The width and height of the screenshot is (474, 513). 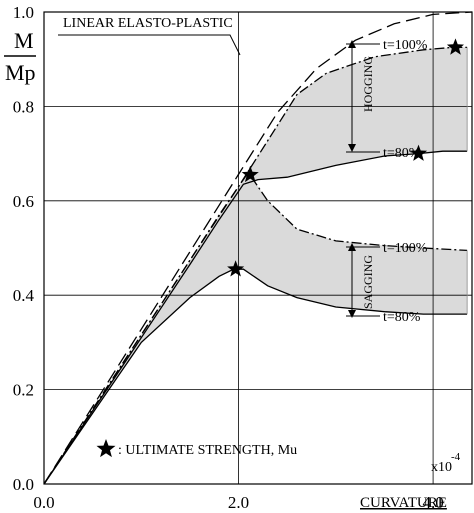 I want to click on y-axis-label-top: M, so click(x=24, y=40).